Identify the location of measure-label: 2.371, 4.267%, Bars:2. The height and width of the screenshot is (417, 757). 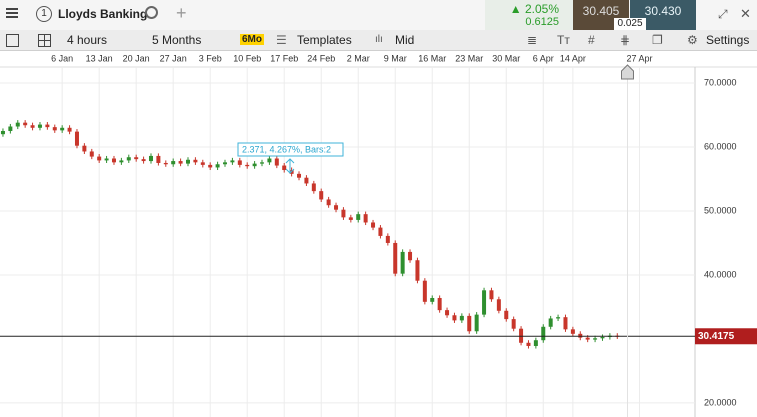
(286, 149).